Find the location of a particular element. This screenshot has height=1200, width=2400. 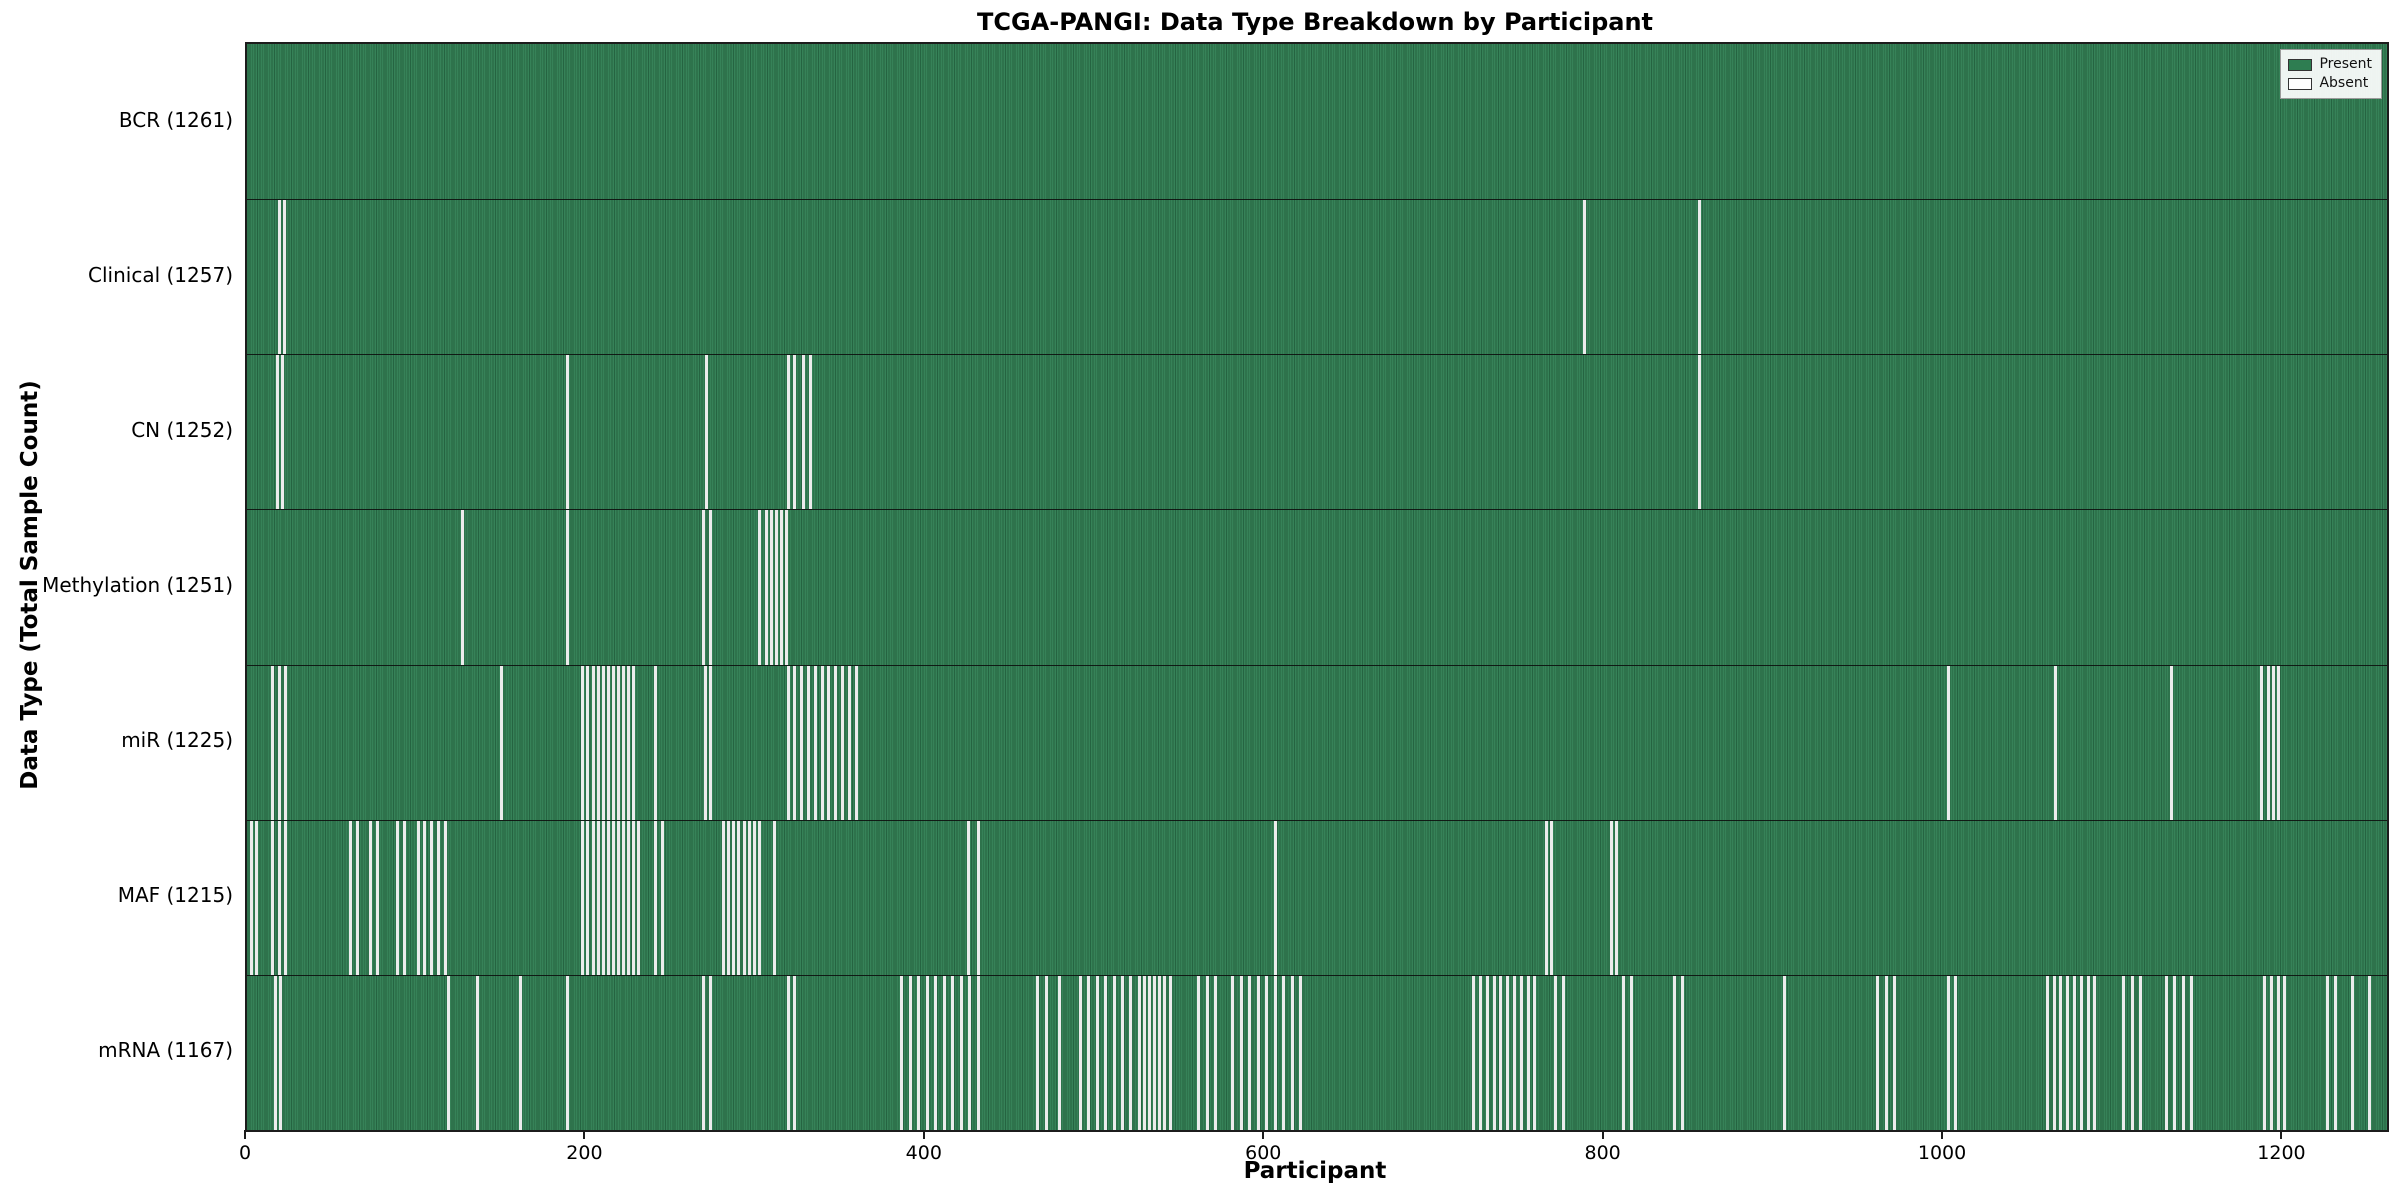

heatmap-row-maf is located at coordinates (1317, 897).